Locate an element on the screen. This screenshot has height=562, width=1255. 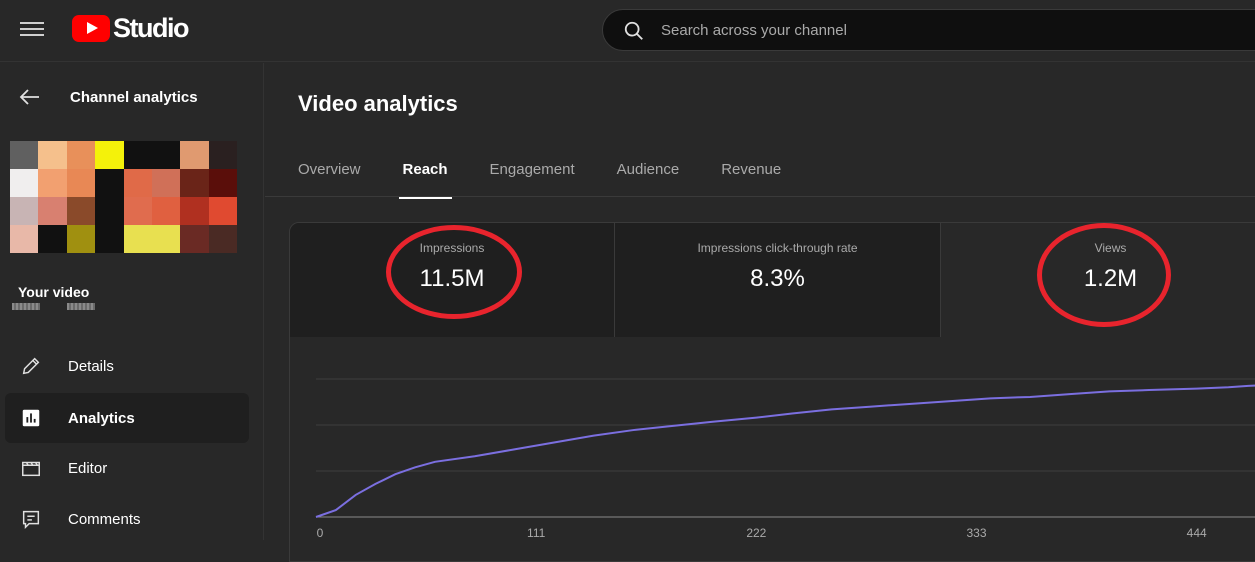
sidebar-item-details: Details is located at coordinates (127, 366).